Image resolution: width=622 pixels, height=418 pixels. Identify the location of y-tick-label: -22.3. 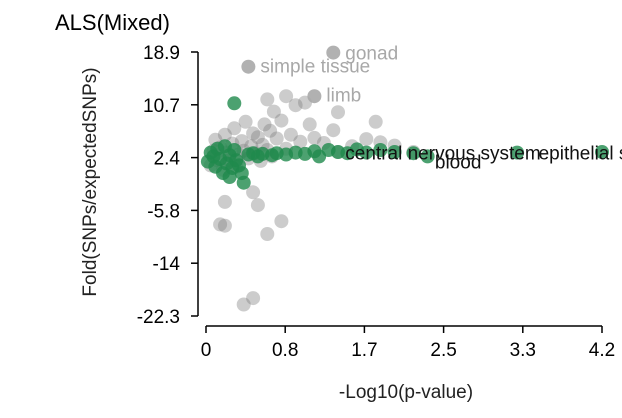
(158, 317).